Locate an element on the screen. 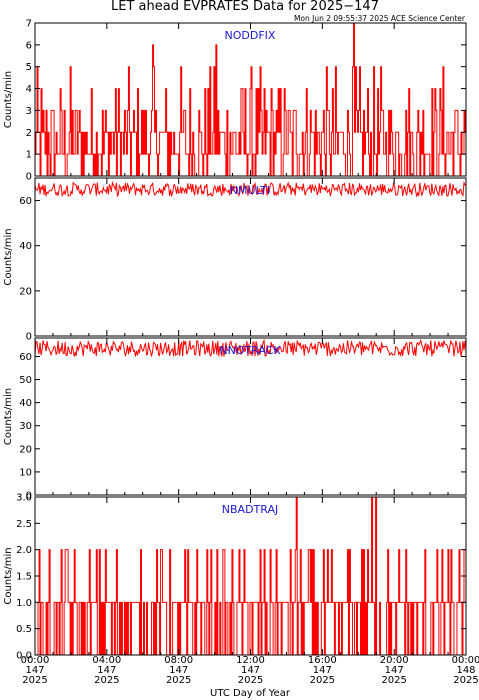 This screenshot has width=479, height=700. y-tick-label: 2.0 is located at coordinates (24, 550).